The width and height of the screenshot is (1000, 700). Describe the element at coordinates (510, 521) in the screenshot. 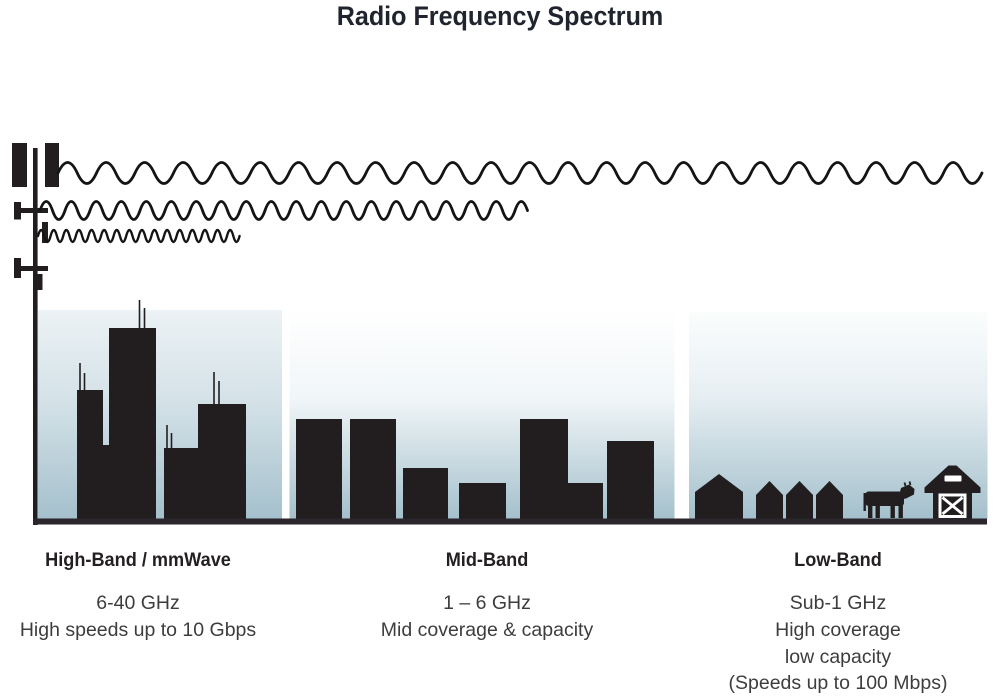

I see `ground-line` at that location.